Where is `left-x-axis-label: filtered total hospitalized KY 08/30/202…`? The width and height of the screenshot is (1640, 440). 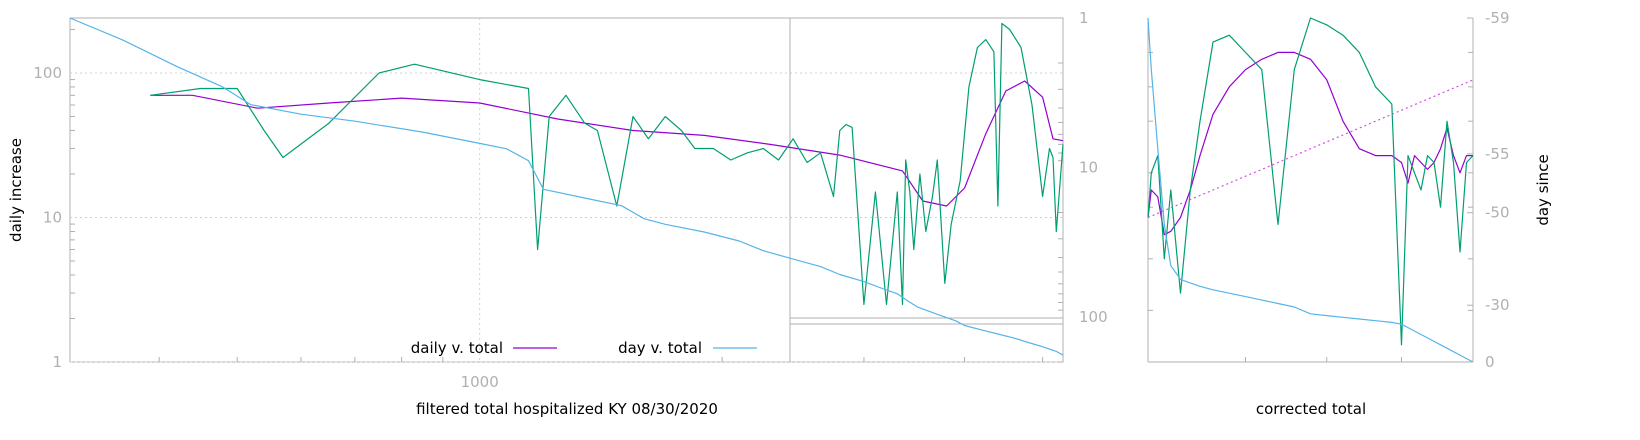 left-x-axis-label: filtered total hospitalized KY 08/30/202… is located at coordinates (567, 409).